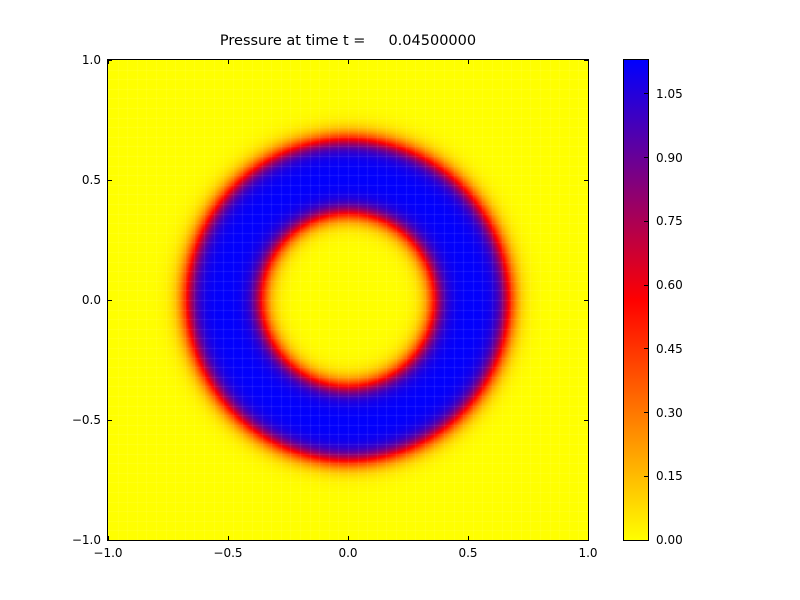 The height and width of the screenshot is (600, 800). What do you see at coordinates (348, 41) in the screenshot?
I see `chart-title: Pressure at time t = 0.04500000` at bounding box center [348, 41].